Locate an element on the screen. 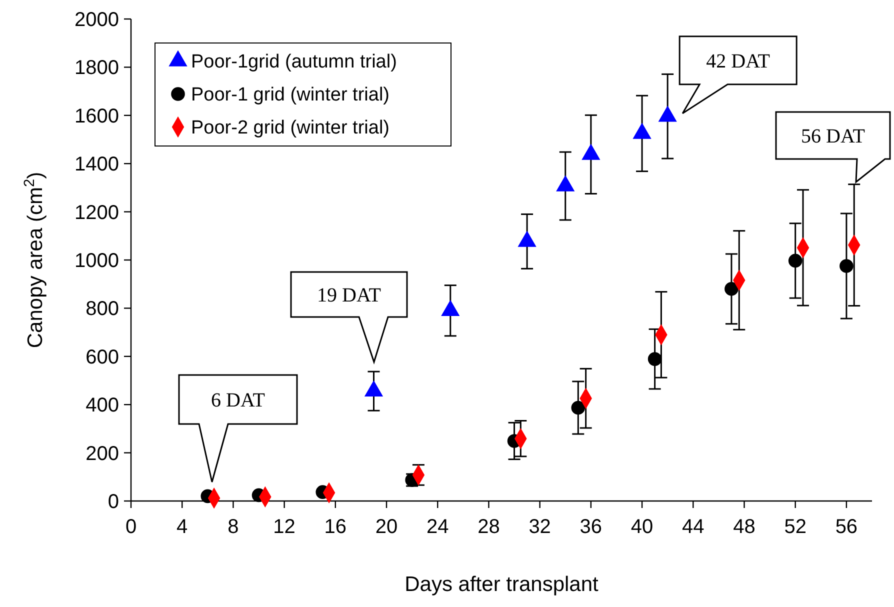  annotation: 42 DAT is located at coordinates (738, 61).